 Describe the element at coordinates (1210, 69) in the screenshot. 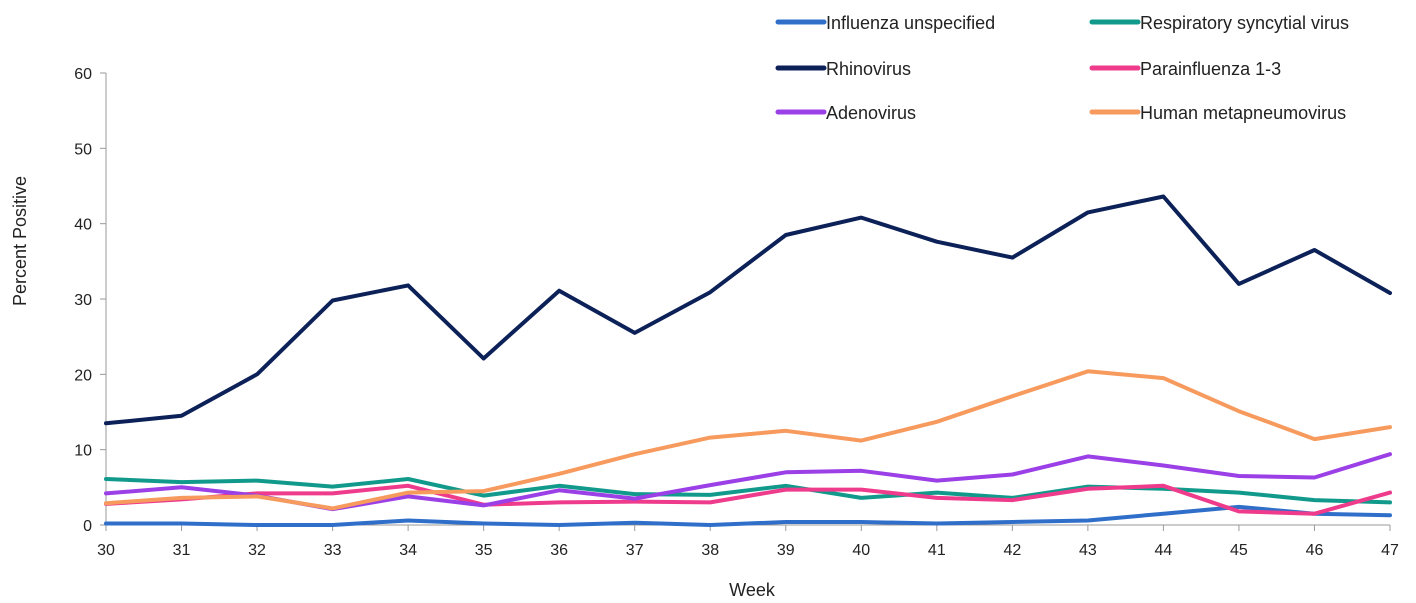

I see `legend-label-parainfluenza-1-3: Parainfluenza 1-3` at that location.